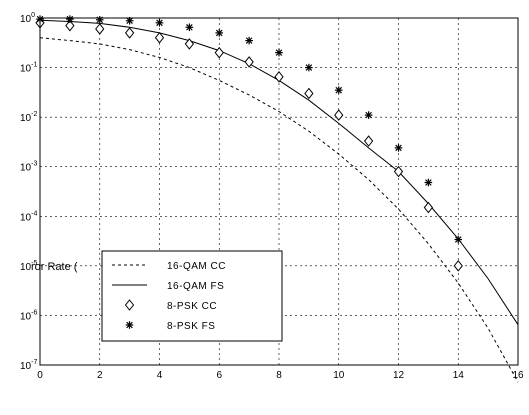  What do you see at coordinates (459, 375) in the screenshot?
I see `x-tick-label: 14` at bounding box center [459, 375].